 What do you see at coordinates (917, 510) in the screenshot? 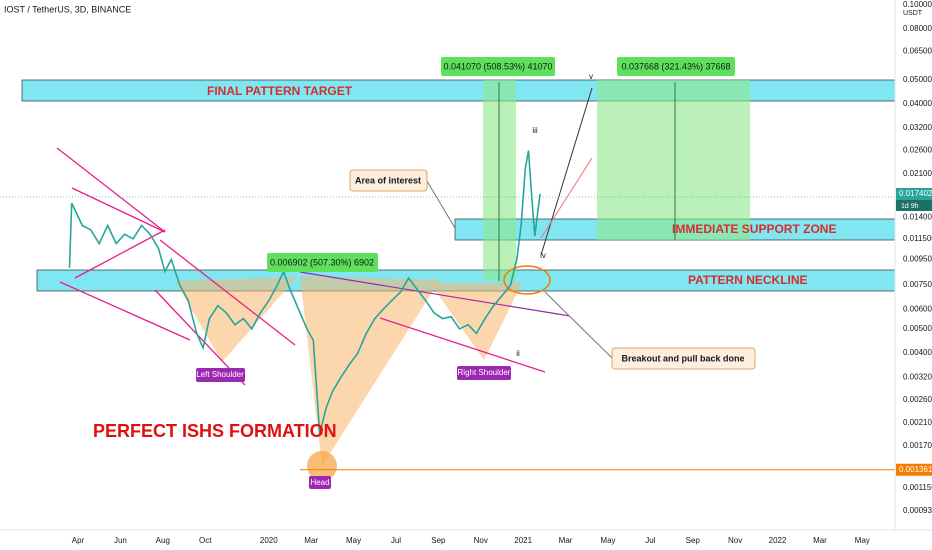
I see `y-tick-label: 0.000930` at bounding box center [917, 510].